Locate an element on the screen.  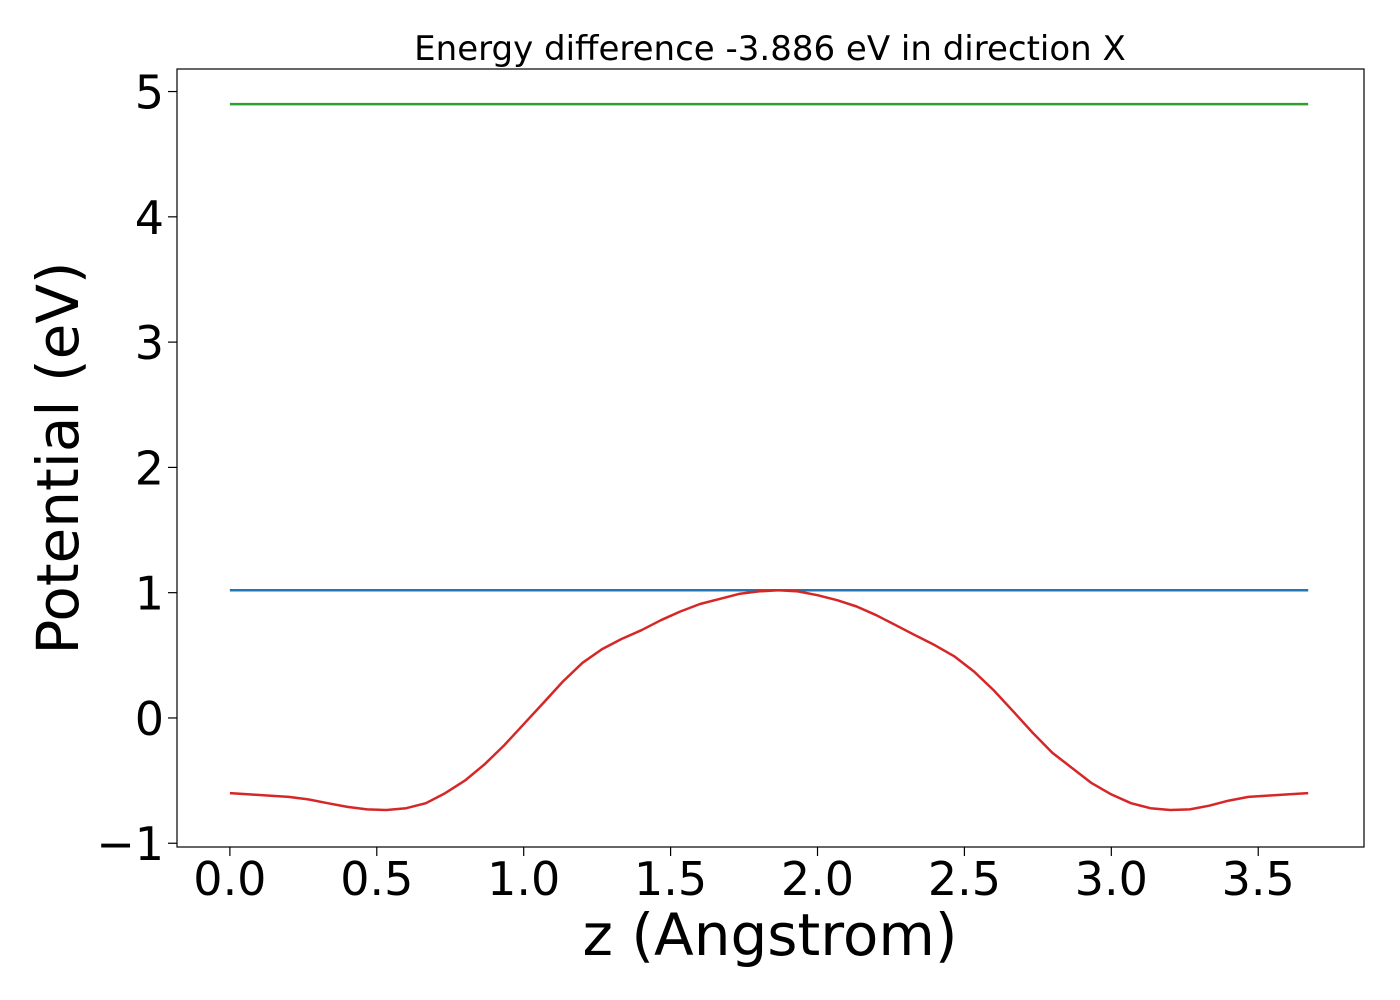
x-tick-label: 1.5 is located at coordinates (670, 879).